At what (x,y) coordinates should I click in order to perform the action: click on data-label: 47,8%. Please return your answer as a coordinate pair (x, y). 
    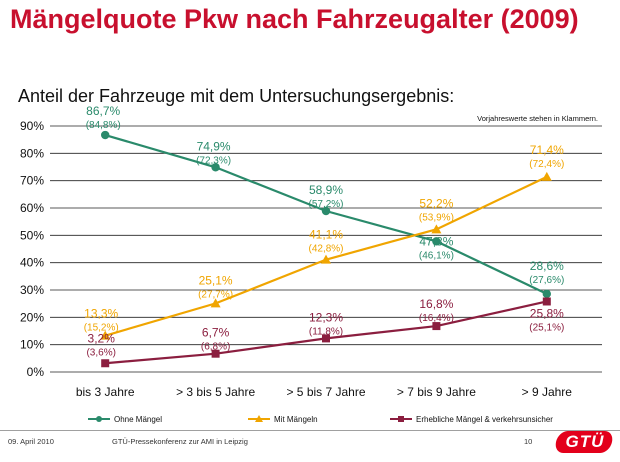
    Looking at the image, I should click on (436, 241).